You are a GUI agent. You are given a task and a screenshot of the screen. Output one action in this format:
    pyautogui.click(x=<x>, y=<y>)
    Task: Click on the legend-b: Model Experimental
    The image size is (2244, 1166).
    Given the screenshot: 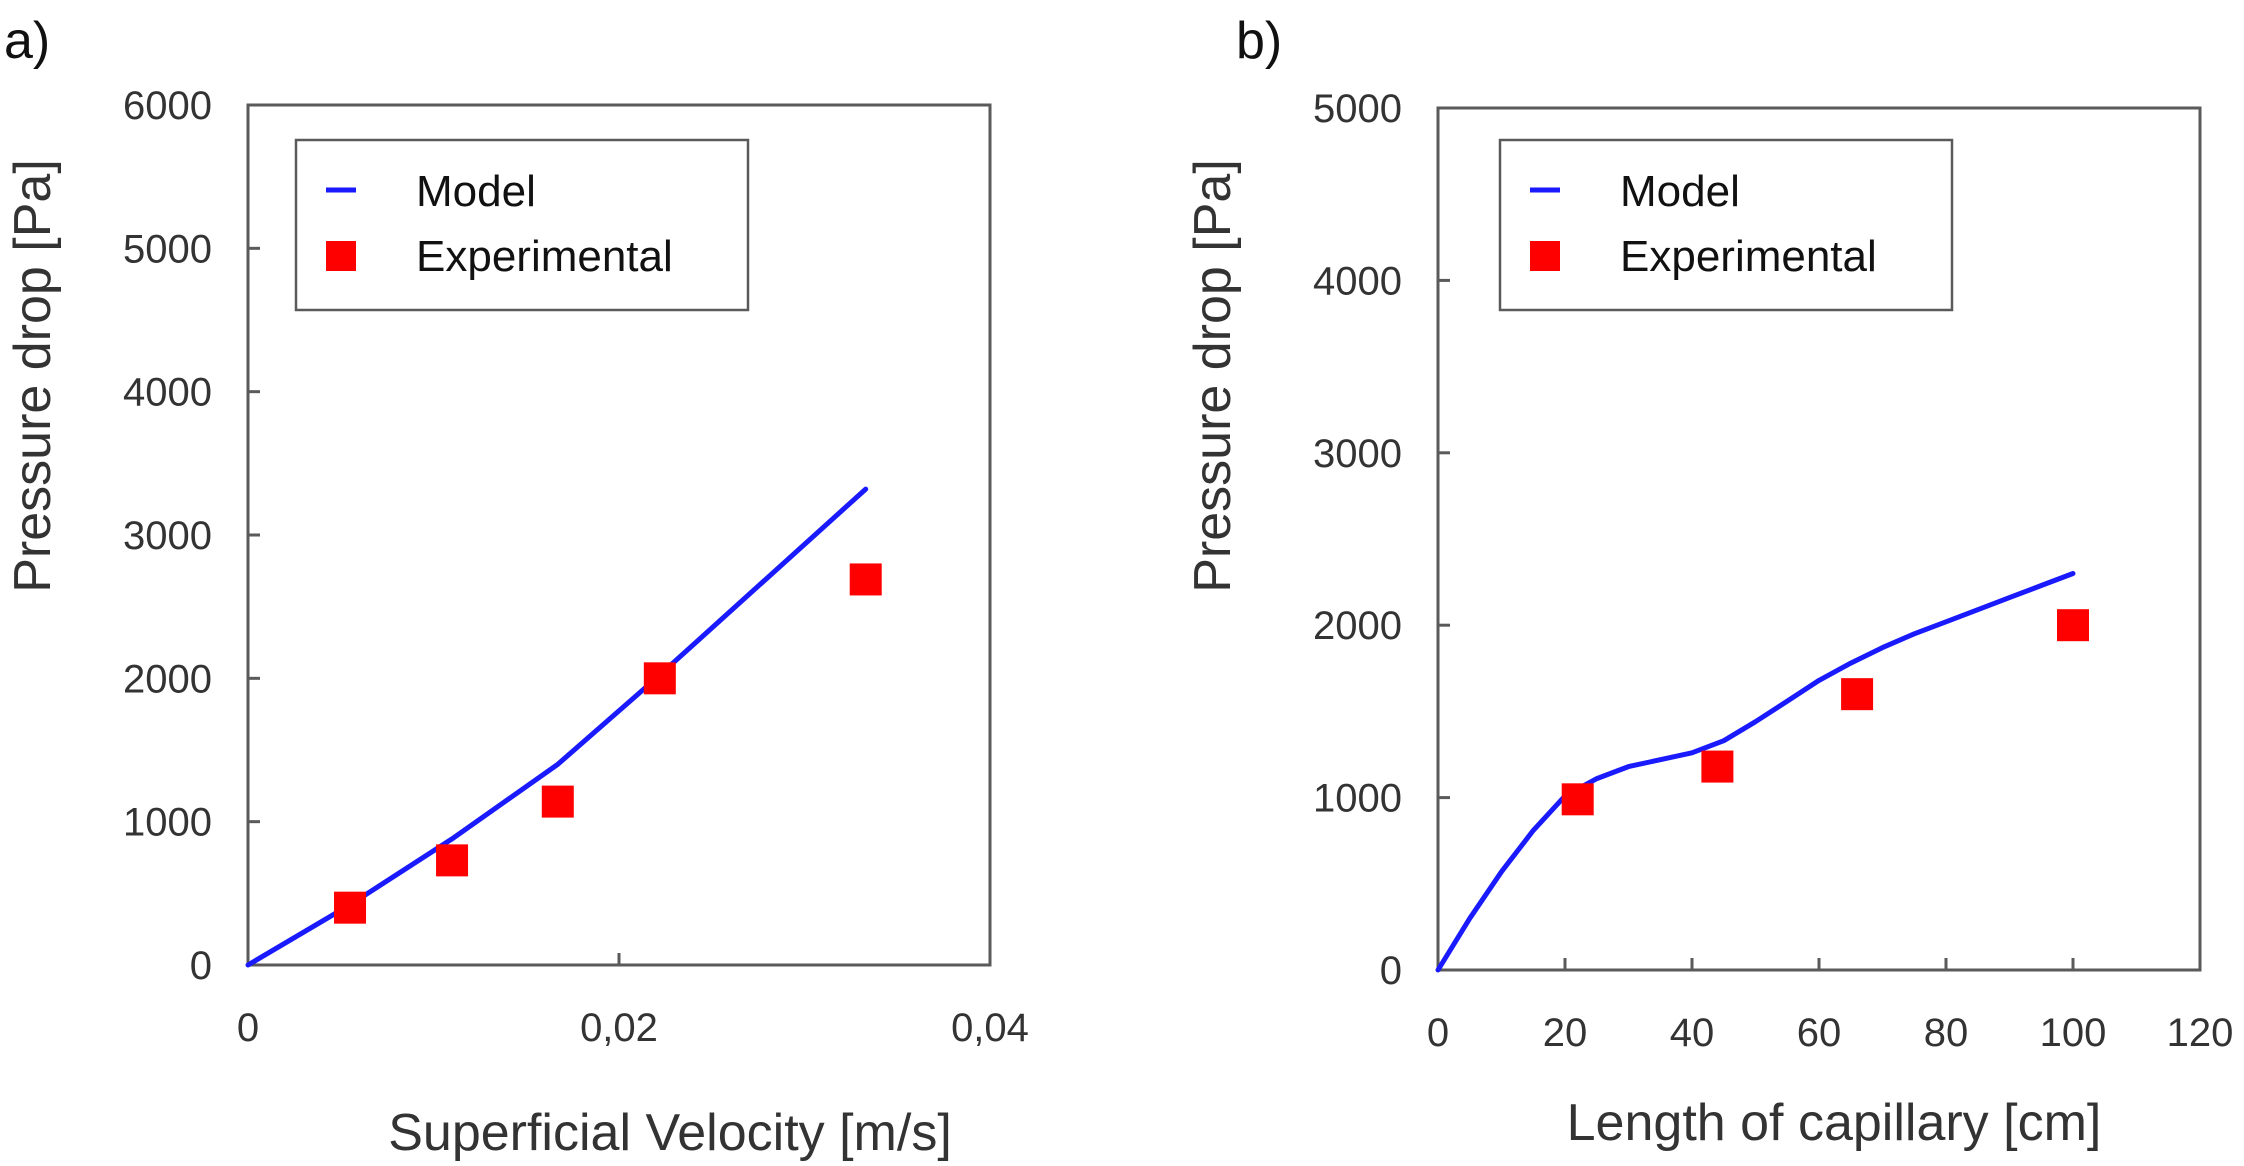 What is the action you would take?
    pyautogui.click(x=1726, y=225)
    